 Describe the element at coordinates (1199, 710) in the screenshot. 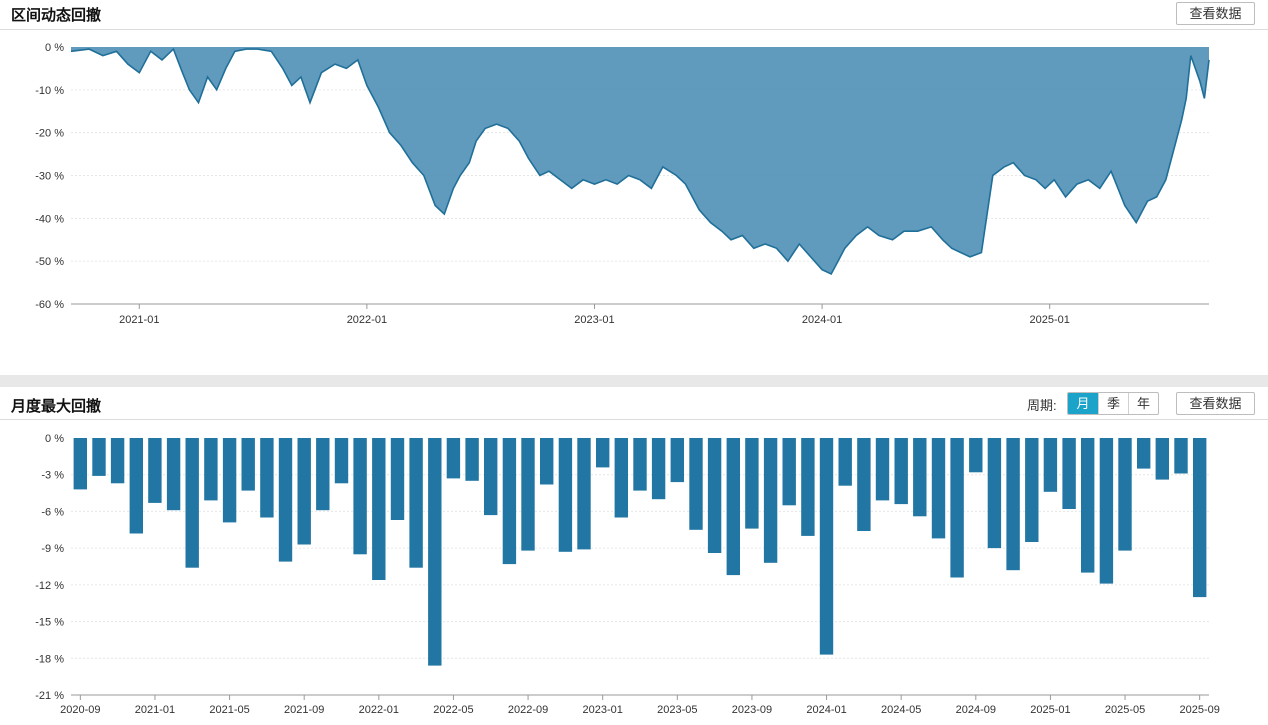

I see `x-tick-label: 2025-09` at that location.